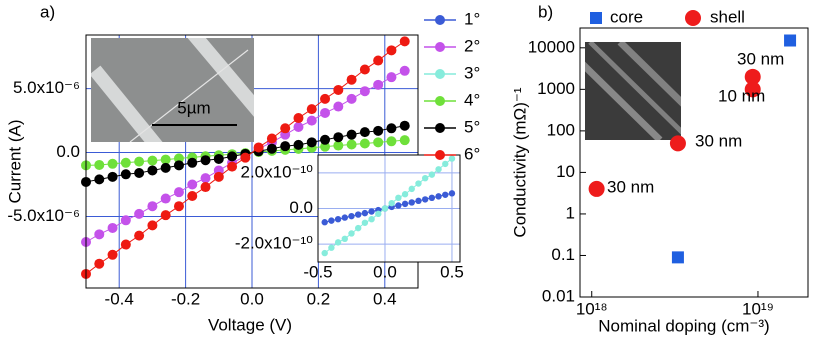 This screenshot has height=339, width=830. I want to click on sem-image, so click(633, 91).